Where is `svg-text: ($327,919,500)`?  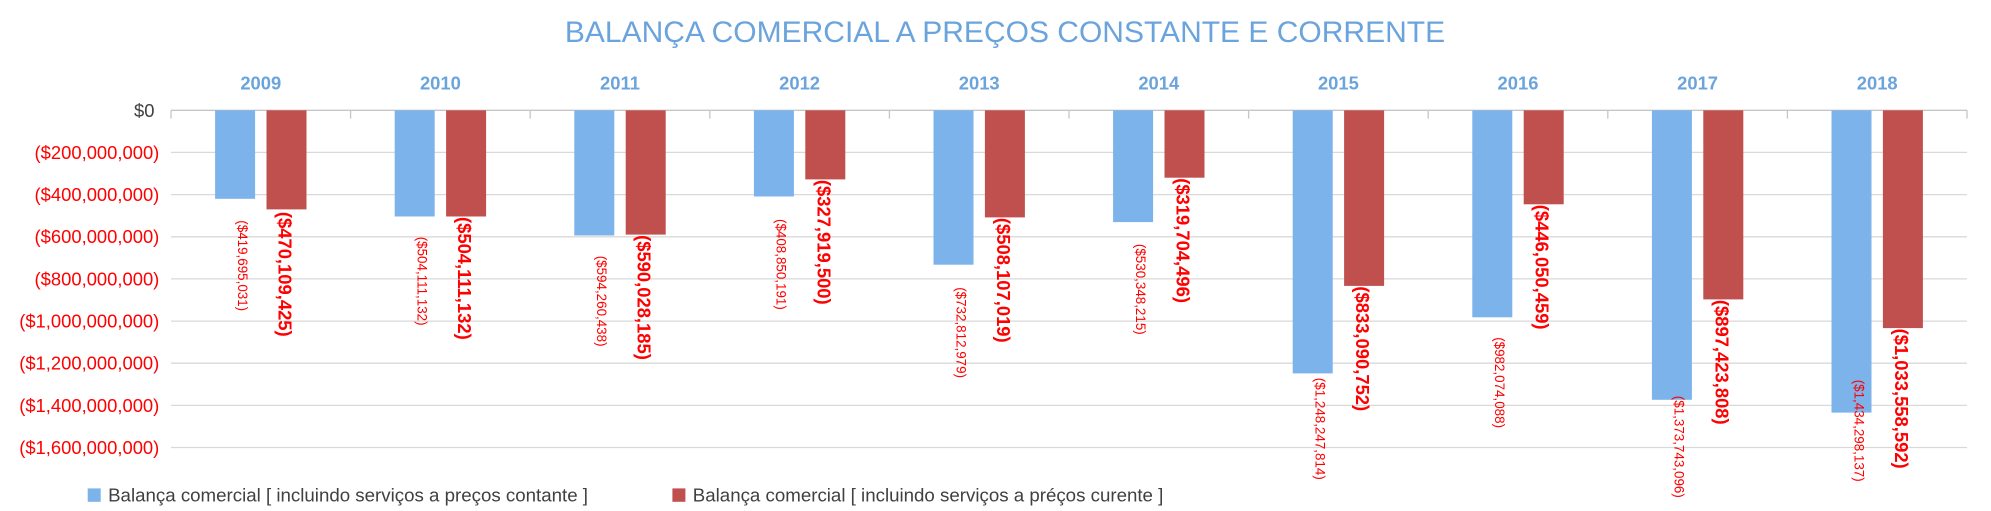
svg-text: ($327,919,500) is located at coordinates (823, 242).